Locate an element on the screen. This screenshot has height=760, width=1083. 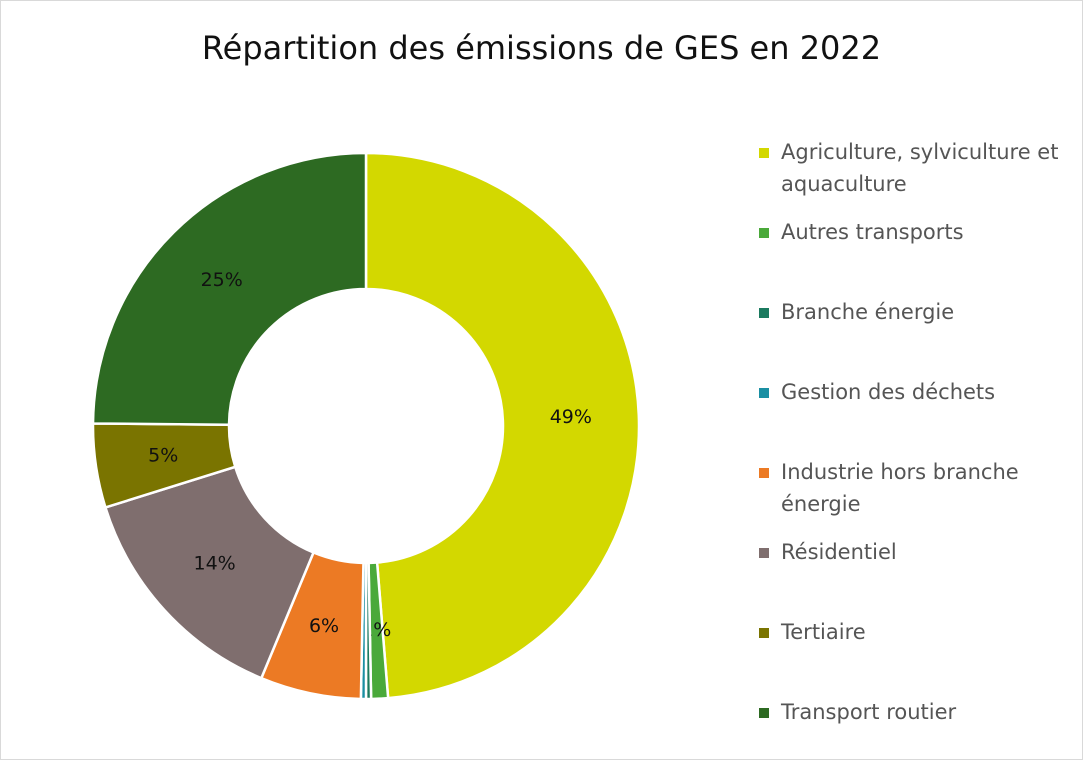
legend-item: Autres transports is located at coordinates (914, 232).